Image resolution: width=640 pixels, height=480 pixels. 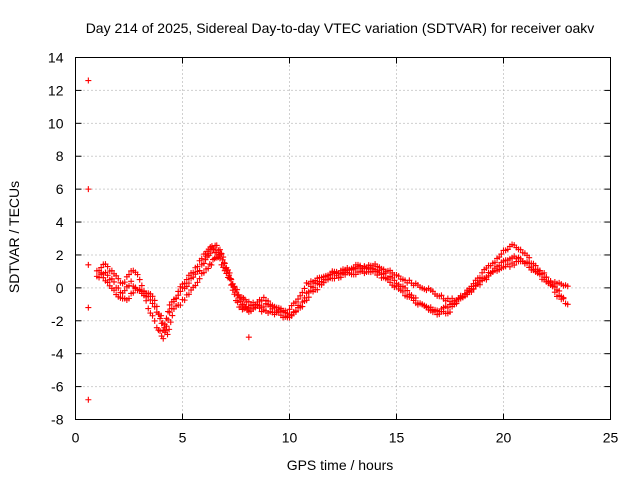 I want to click on x-tick-label: 20, so click(x=504, y=438).